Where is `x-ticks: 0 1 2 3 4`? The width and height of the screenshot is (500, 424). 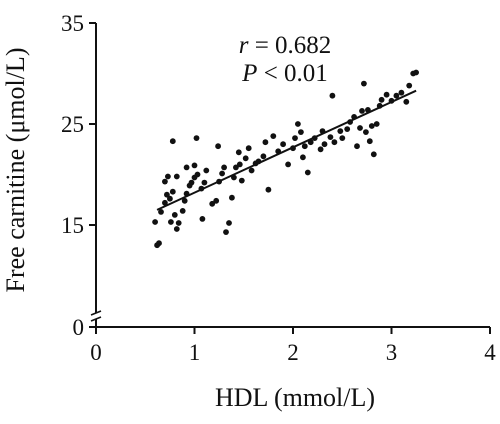
x-ticks: 0 1 2 3 4 is located at coordinates (293, 346).